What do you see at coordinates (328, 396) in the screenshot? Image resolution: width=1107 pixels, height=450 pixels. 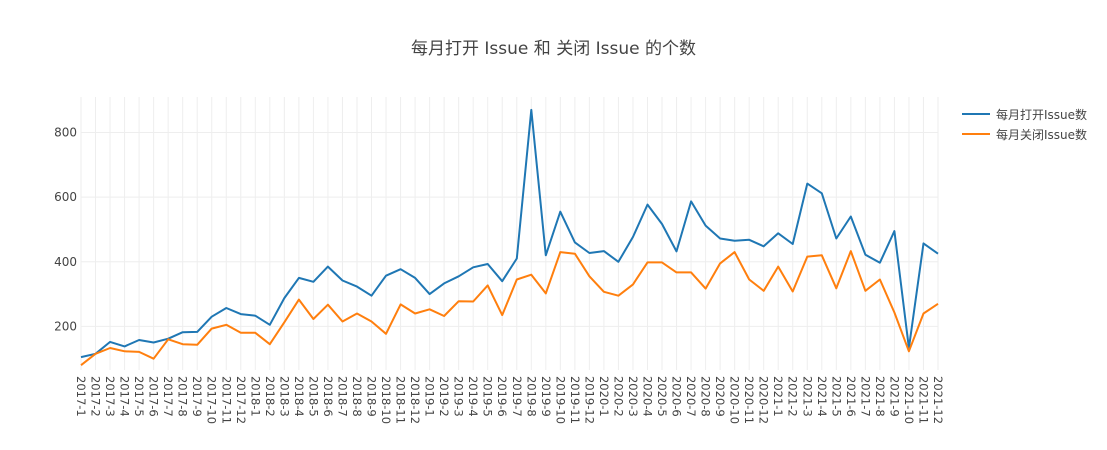 I see `x-tick-label: 2018-6` at bounding box center [328, 396].